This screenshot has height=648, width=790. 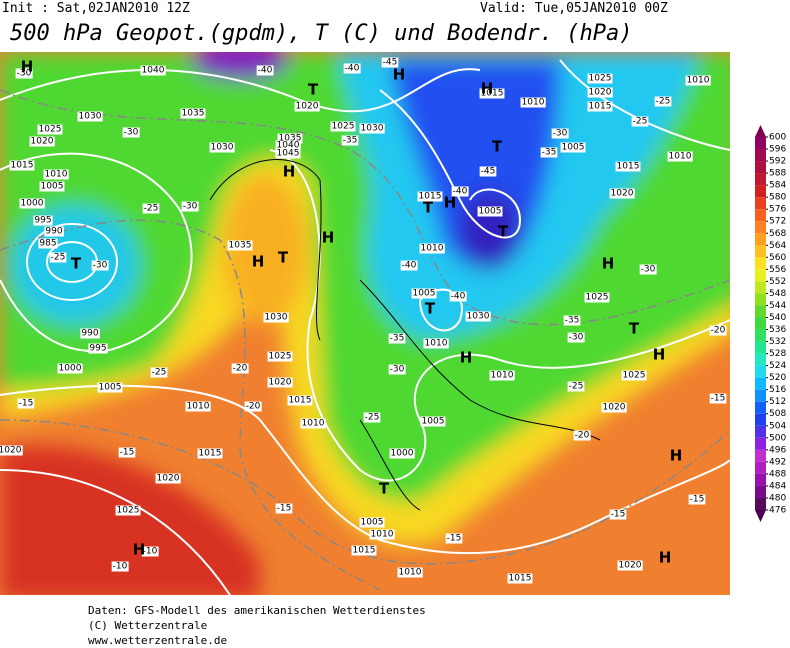 I want to click on isobar-label-group: 1035, so click(x=240, y=245).